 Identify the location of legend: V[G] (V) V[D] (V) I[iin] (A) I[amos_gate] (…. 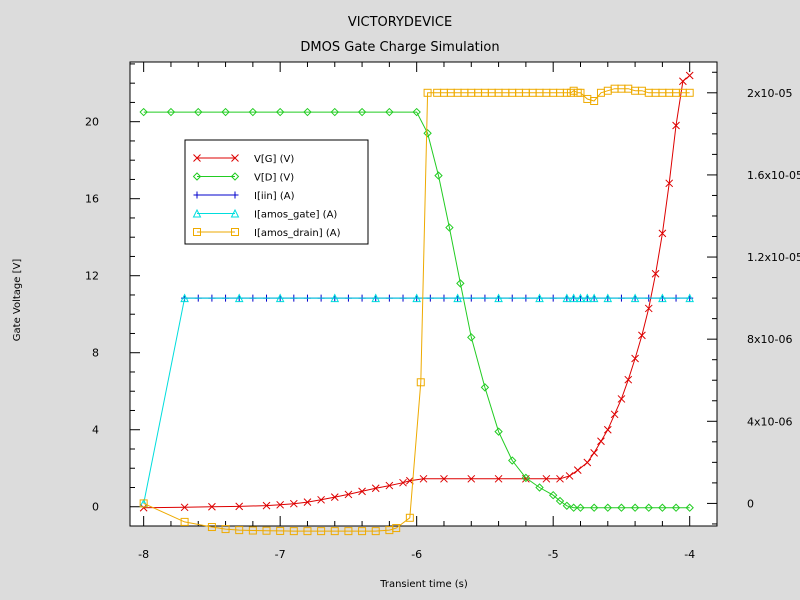
(276, 192).